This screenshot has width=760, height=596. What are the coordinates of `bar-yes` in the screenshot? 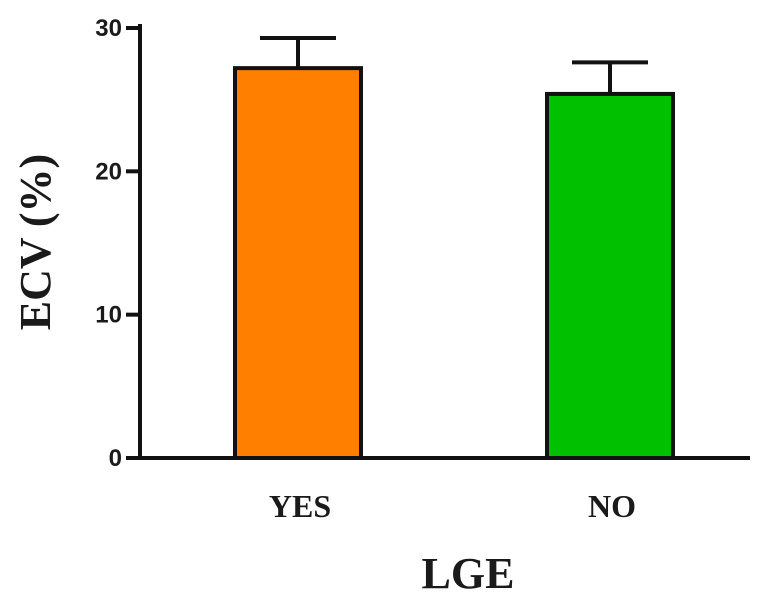 It's located at (298, 263).